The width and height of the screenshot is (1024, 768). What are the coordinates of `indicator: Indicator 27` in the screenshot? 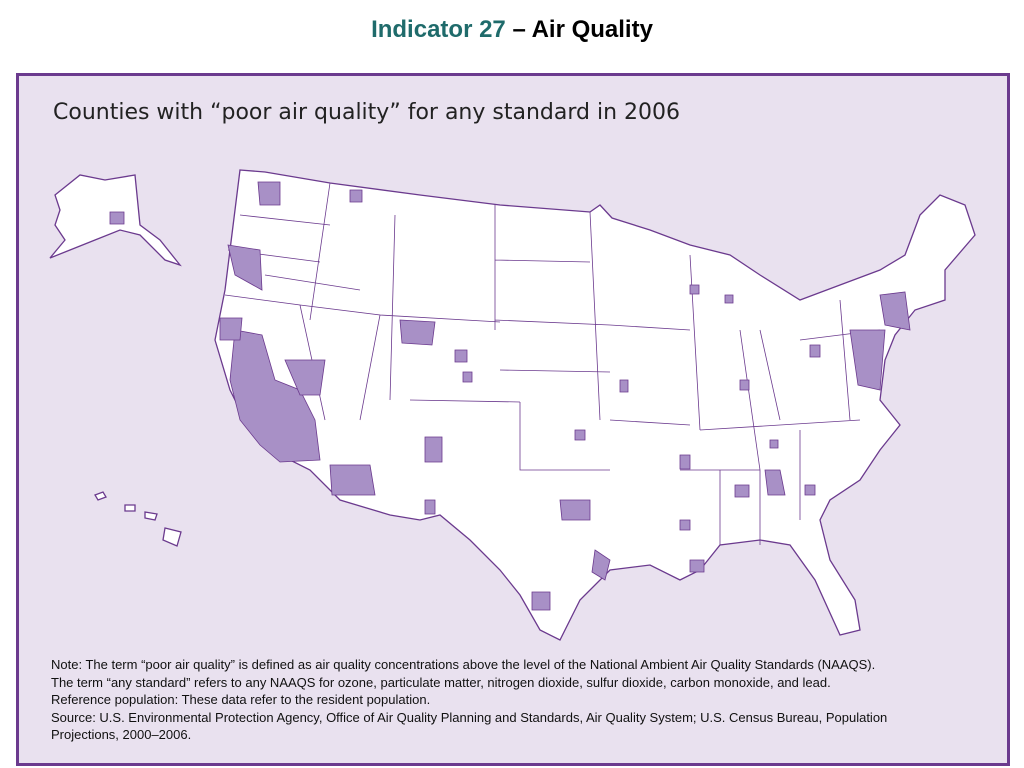 It's located at (438, 29).